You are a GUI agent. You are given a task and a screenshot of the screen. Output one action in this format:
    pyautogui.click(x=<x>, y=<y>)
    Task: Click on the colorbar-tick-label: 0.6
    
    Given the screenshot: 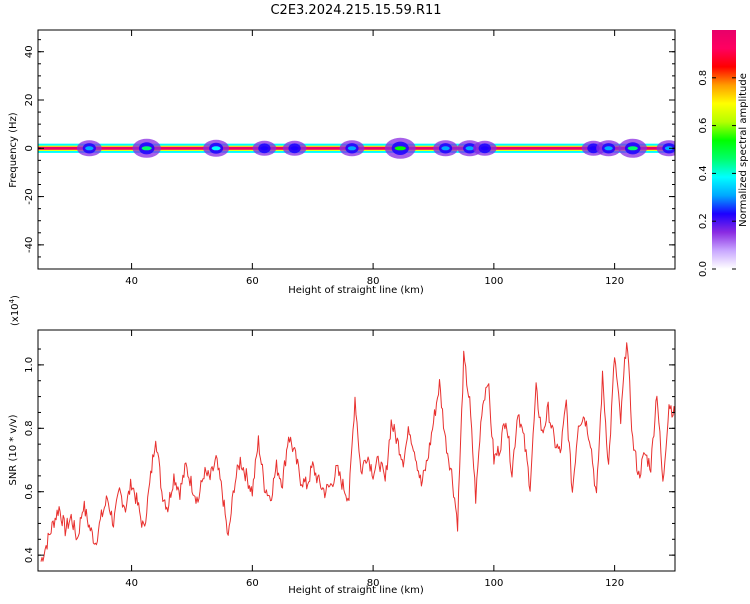 What is the action you would take?
    pyautogui.click(x=703, y=126)
    